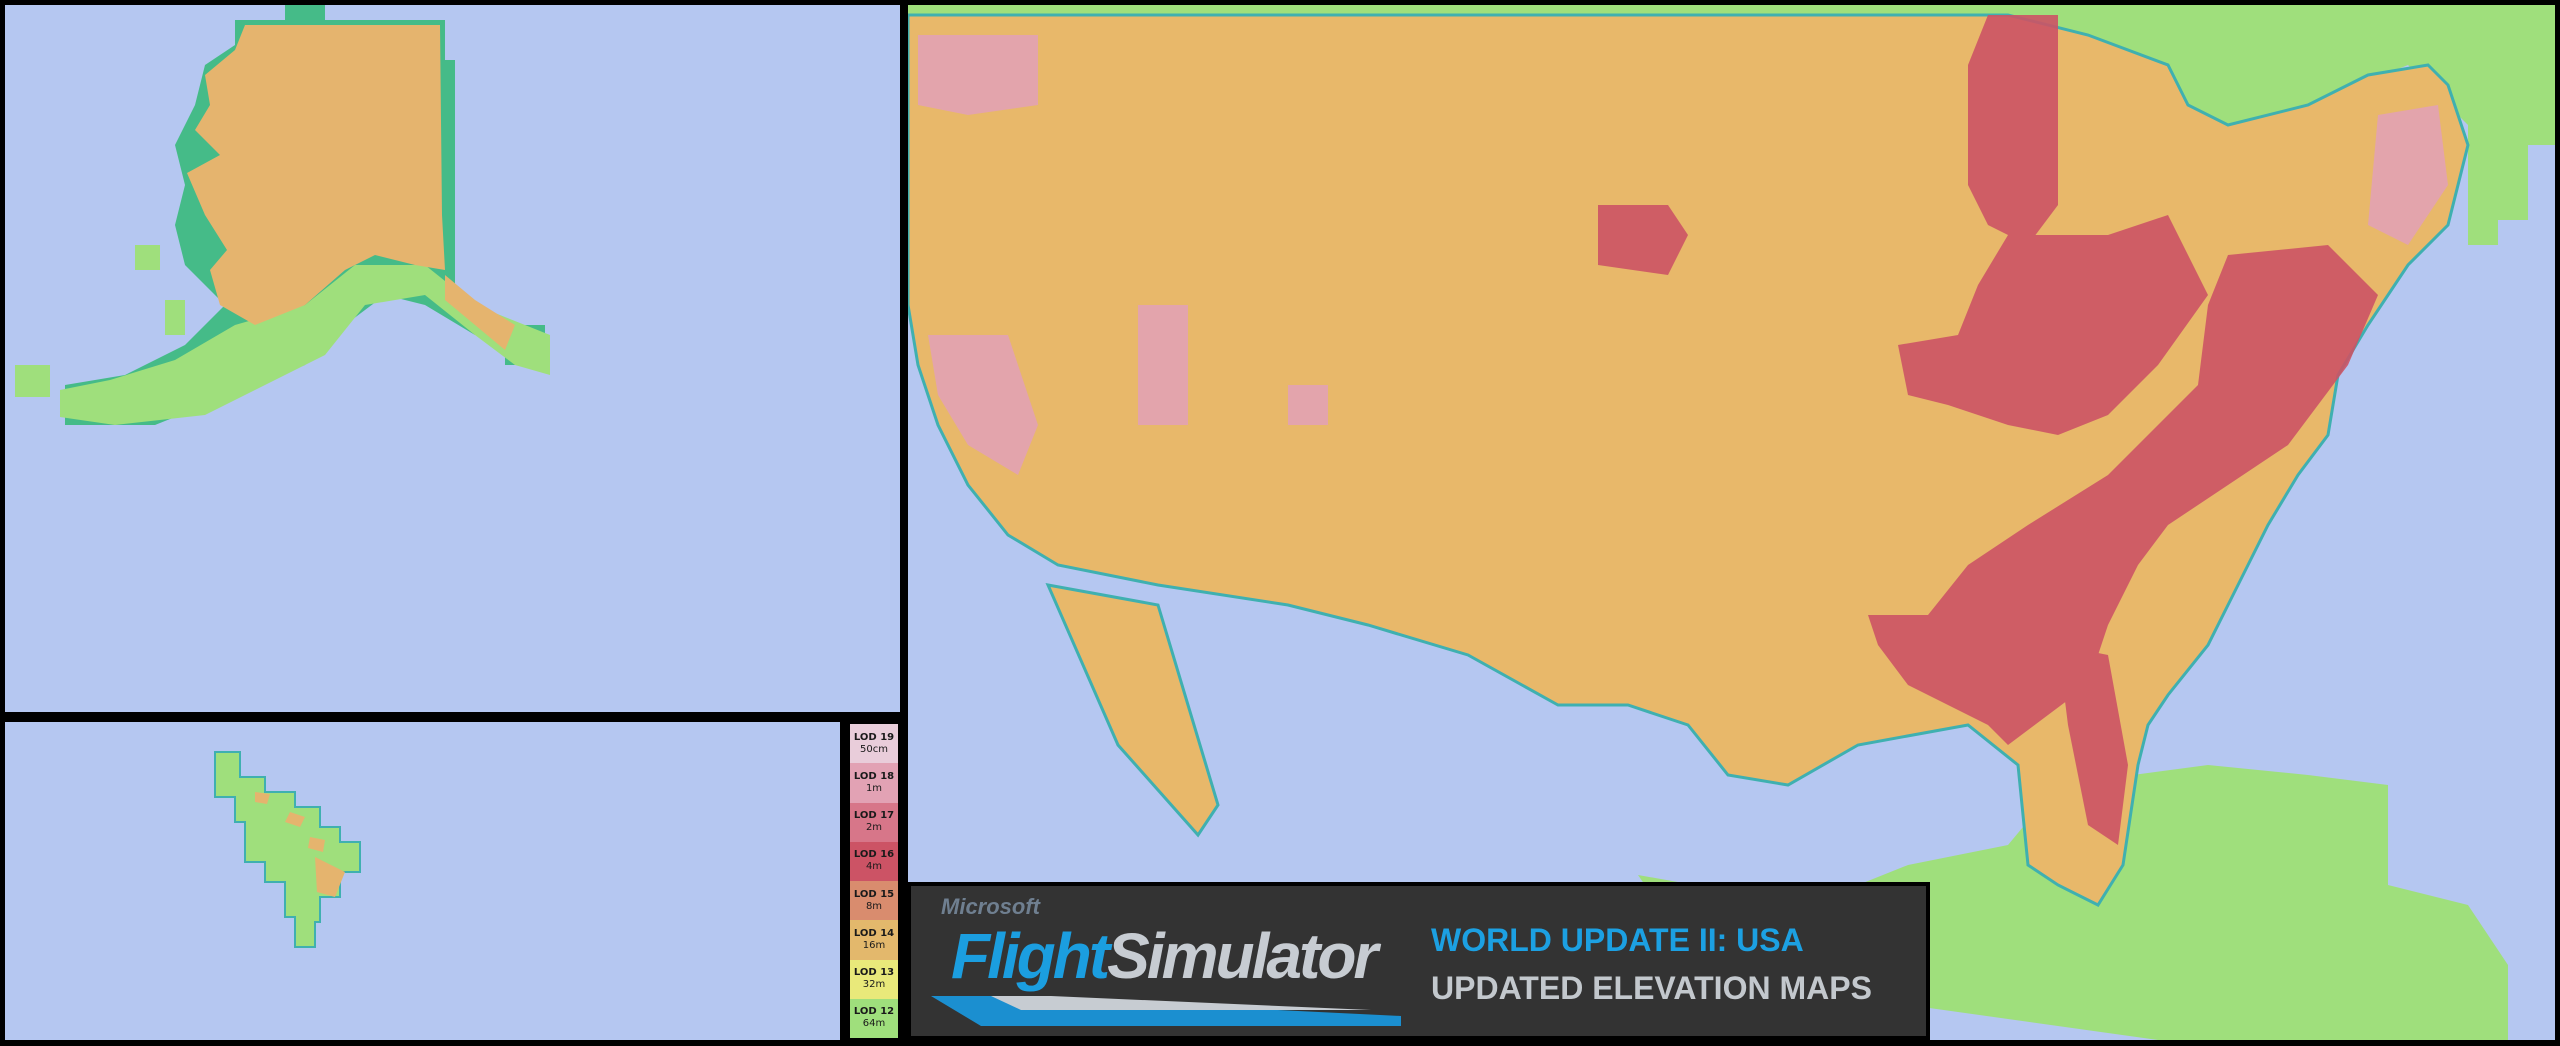 The image size is (2560, 1046). I want to click on legend-resolution: 32m, so click(874, 985).